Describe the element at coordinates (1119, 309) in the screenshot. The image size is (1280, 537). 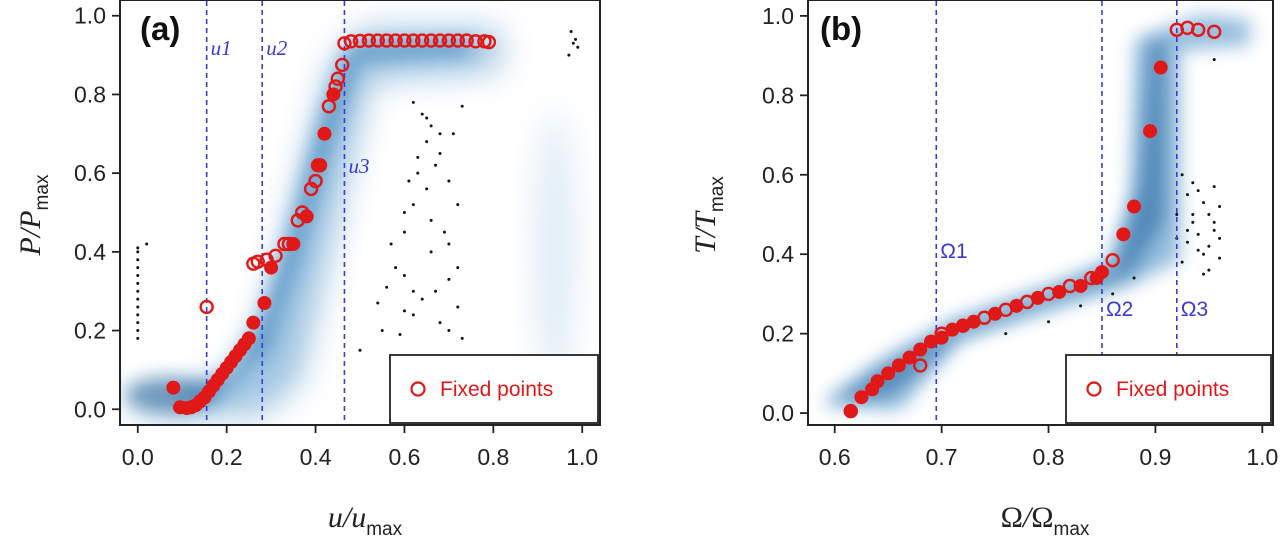
I see `panel-b-guide-label-2: Ω2` at that location.